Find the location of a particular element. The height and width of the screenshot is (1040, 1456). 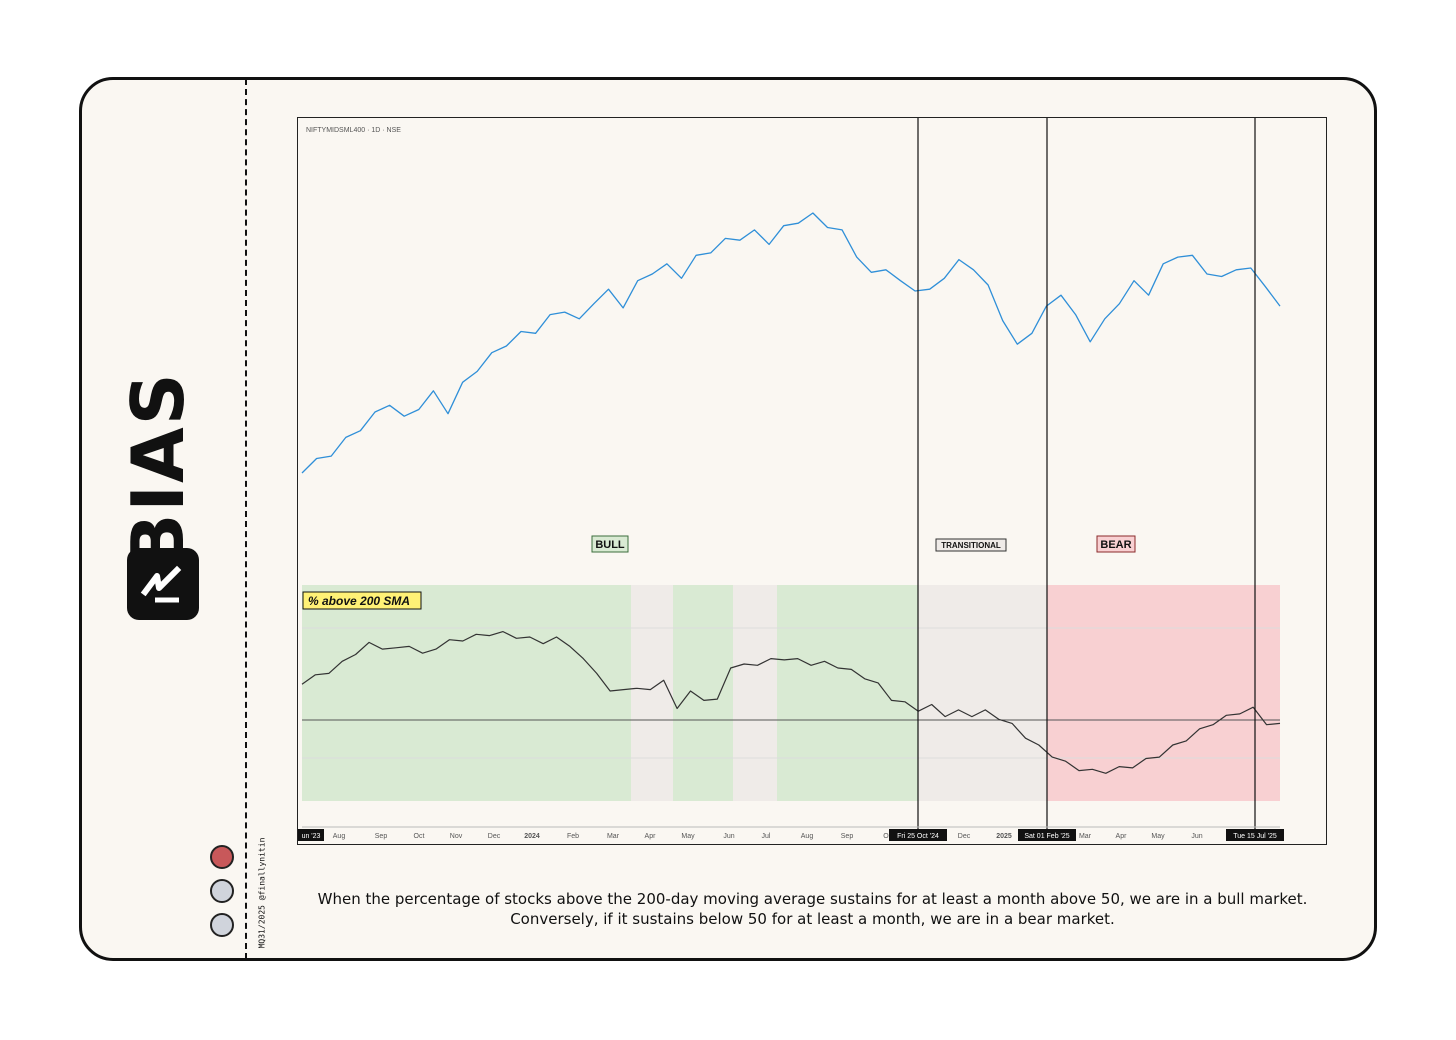

regime-label-bear: BEAR is located at coordinates (1115, 545).